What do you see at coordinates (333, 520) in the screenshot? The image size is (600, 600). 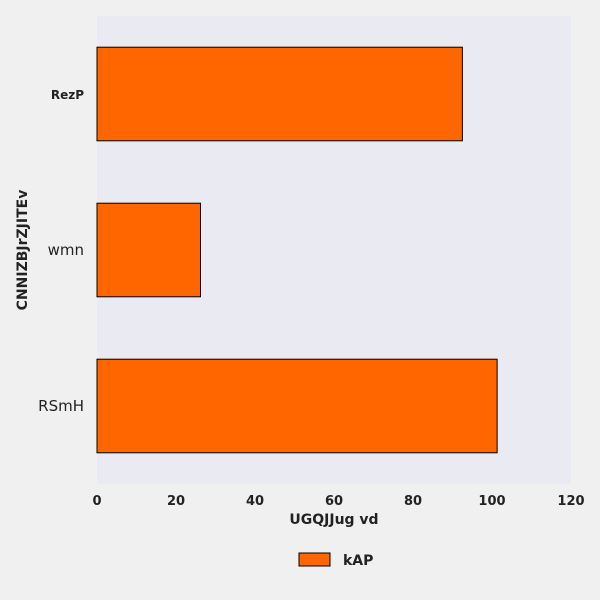 I see `x-axis-title: UGQJJug vd` at bounding box center [333, 520].